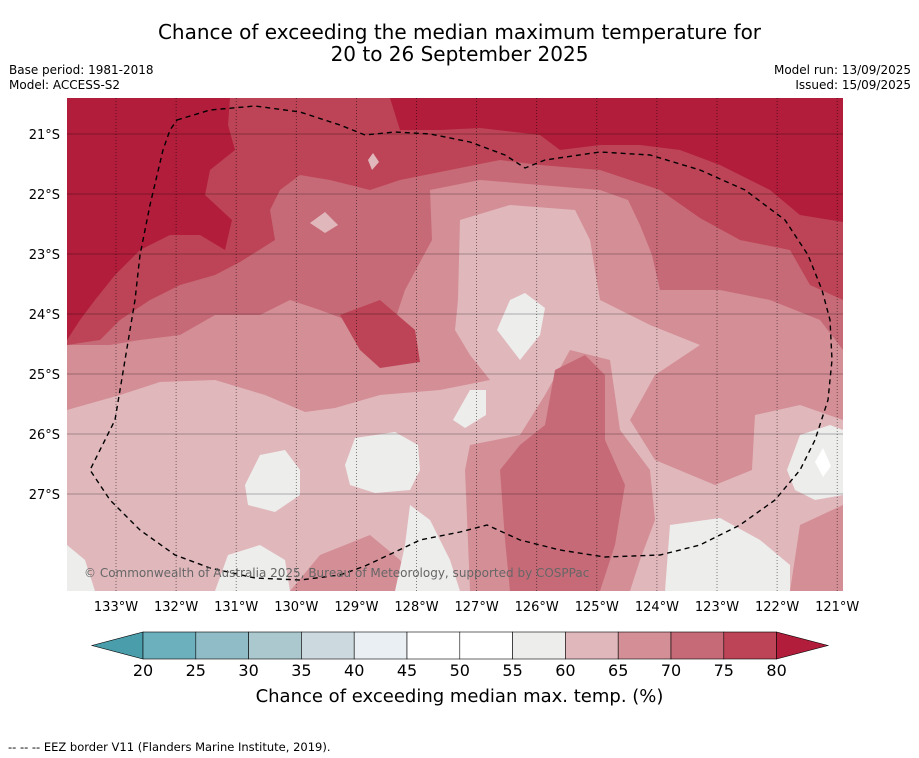 The width and height of the screenshot is (919, 758). What do you see at coordinates (196, 670) in the screenshot?
I see `colorbar-tick-label: 25` at bounding box center [196, 670].